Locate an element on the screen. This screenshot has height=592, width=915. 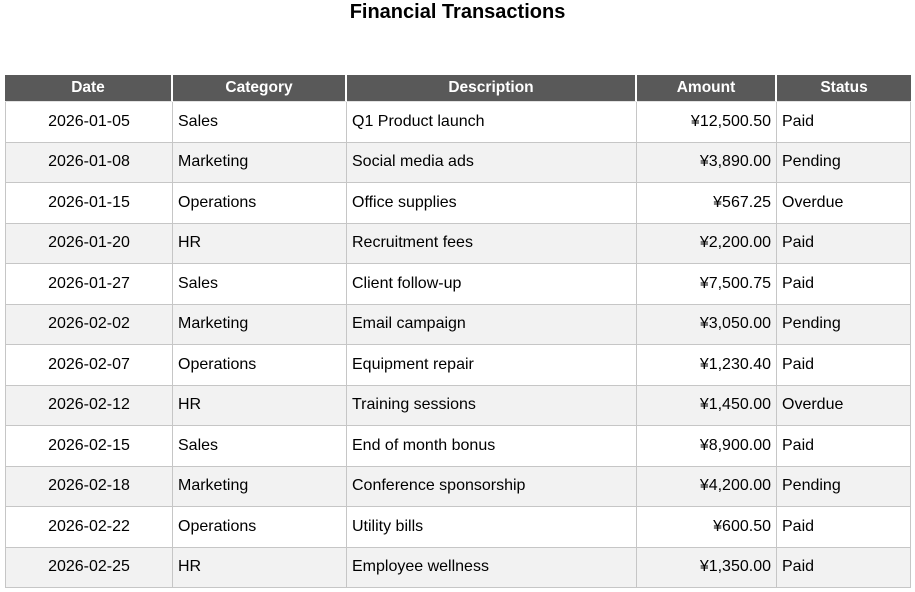
cell-amount: ¥1,450.00 is located at coordinates (707, 405).